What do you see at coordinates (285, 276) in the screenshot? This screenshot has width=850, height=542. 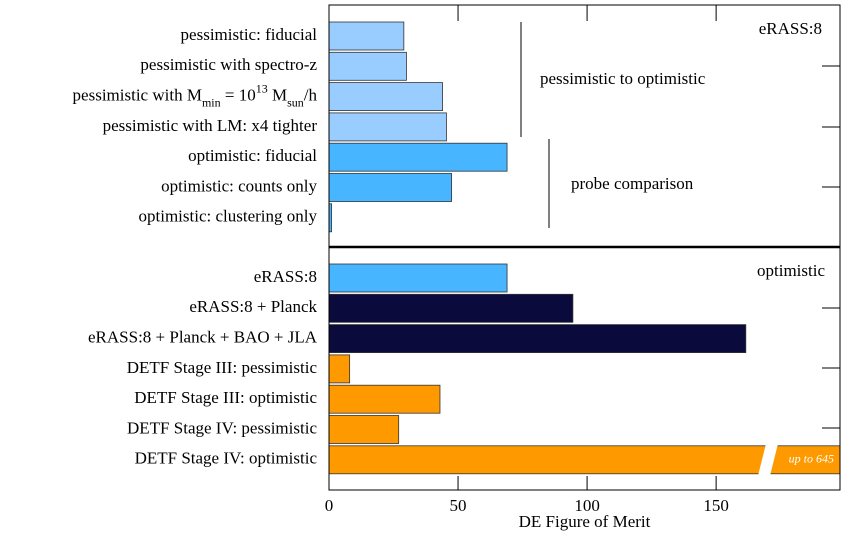 I see `y-tick-label: eRASS:8` at bounding box center [285, 276].